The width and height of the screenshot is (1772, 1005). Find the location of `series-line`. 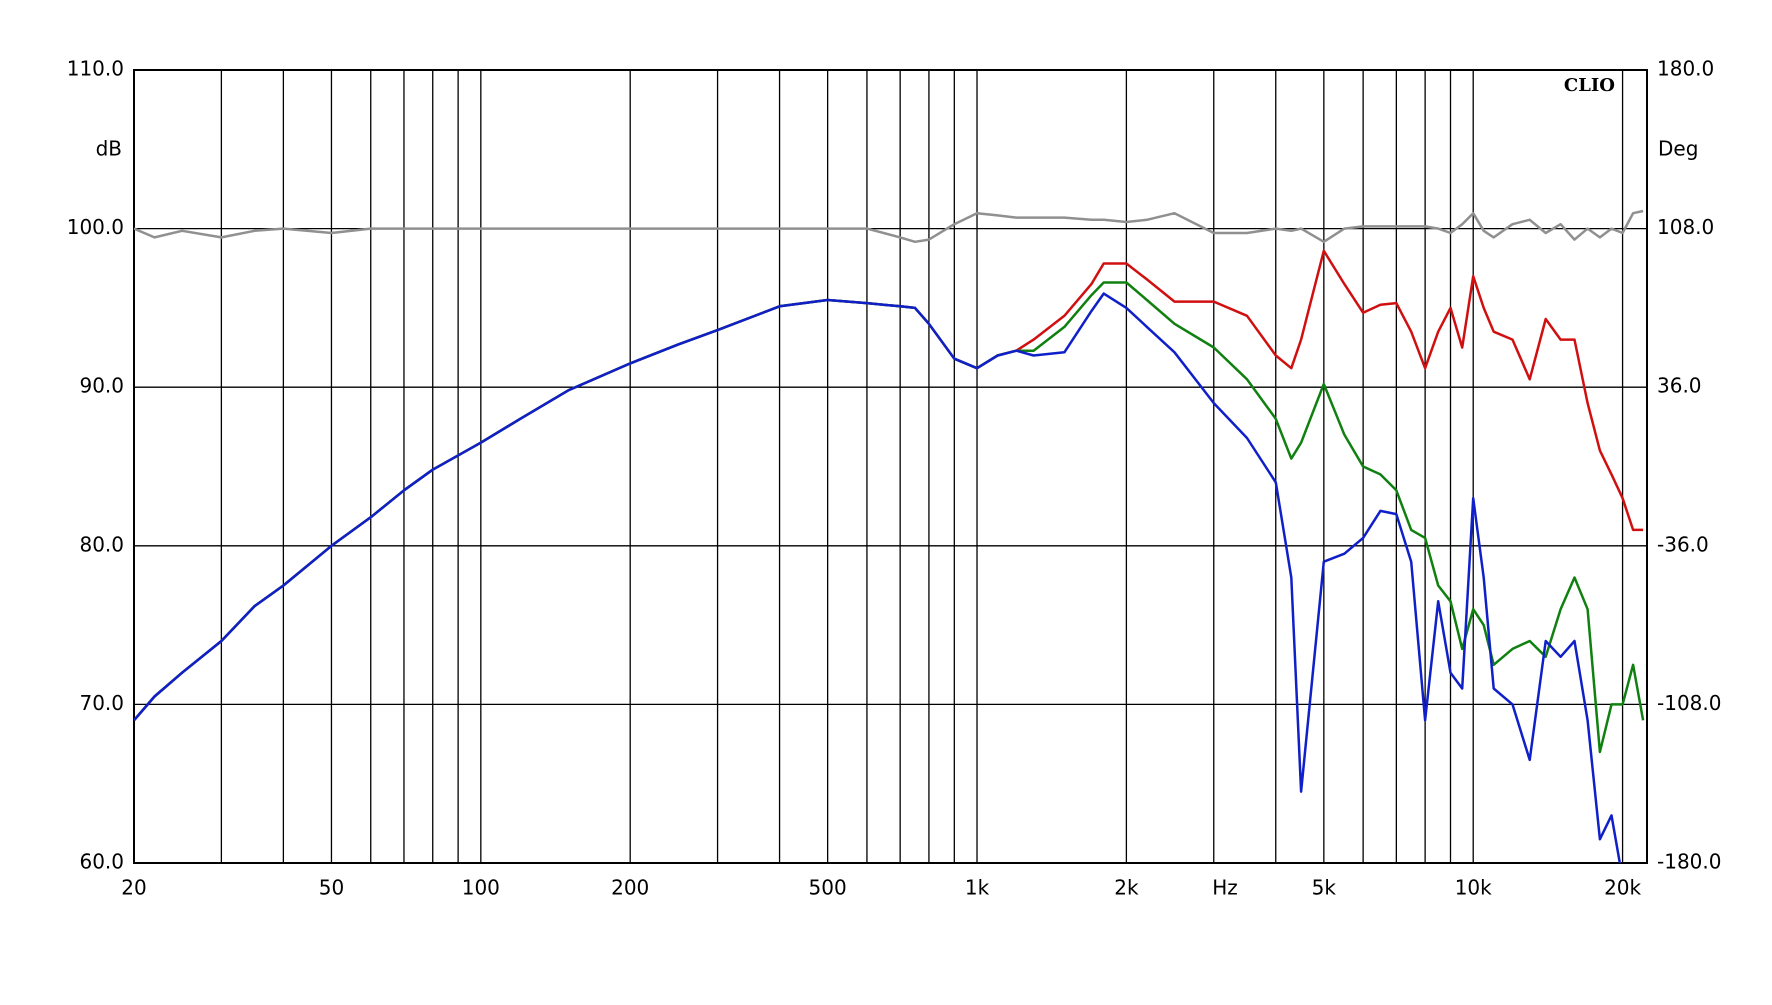

series-line is located at coordinates (889, 226).